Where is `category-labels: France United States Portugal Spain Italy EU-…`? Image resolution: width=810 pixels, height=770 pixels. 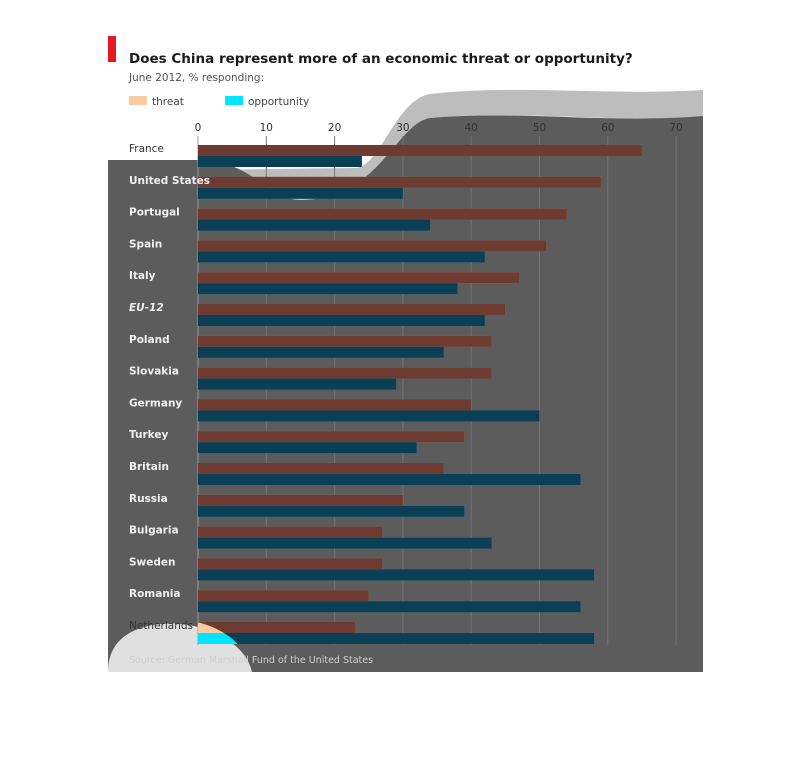
category-labels: France United States Portugal Spain Italy EU-… is located at coordinates (169, 387).